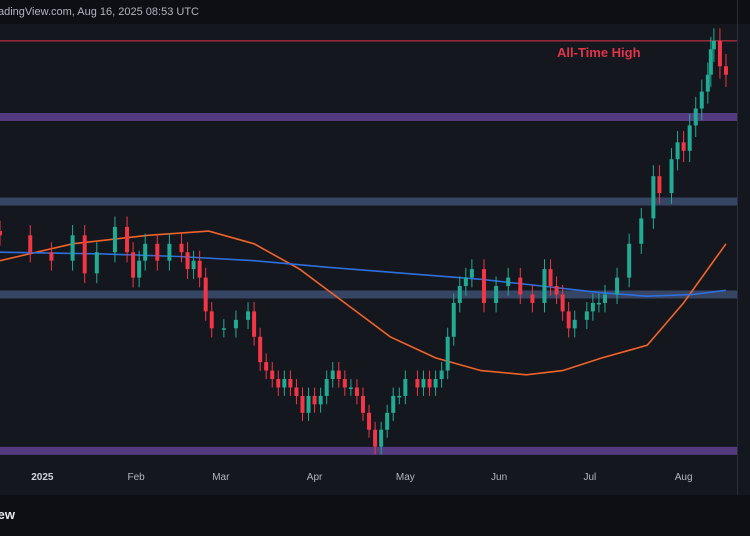  What do you see at coordinates (315, 477) in the screenshot?
I see `x-tick-label: Apr` at bounding box center [315, 477].